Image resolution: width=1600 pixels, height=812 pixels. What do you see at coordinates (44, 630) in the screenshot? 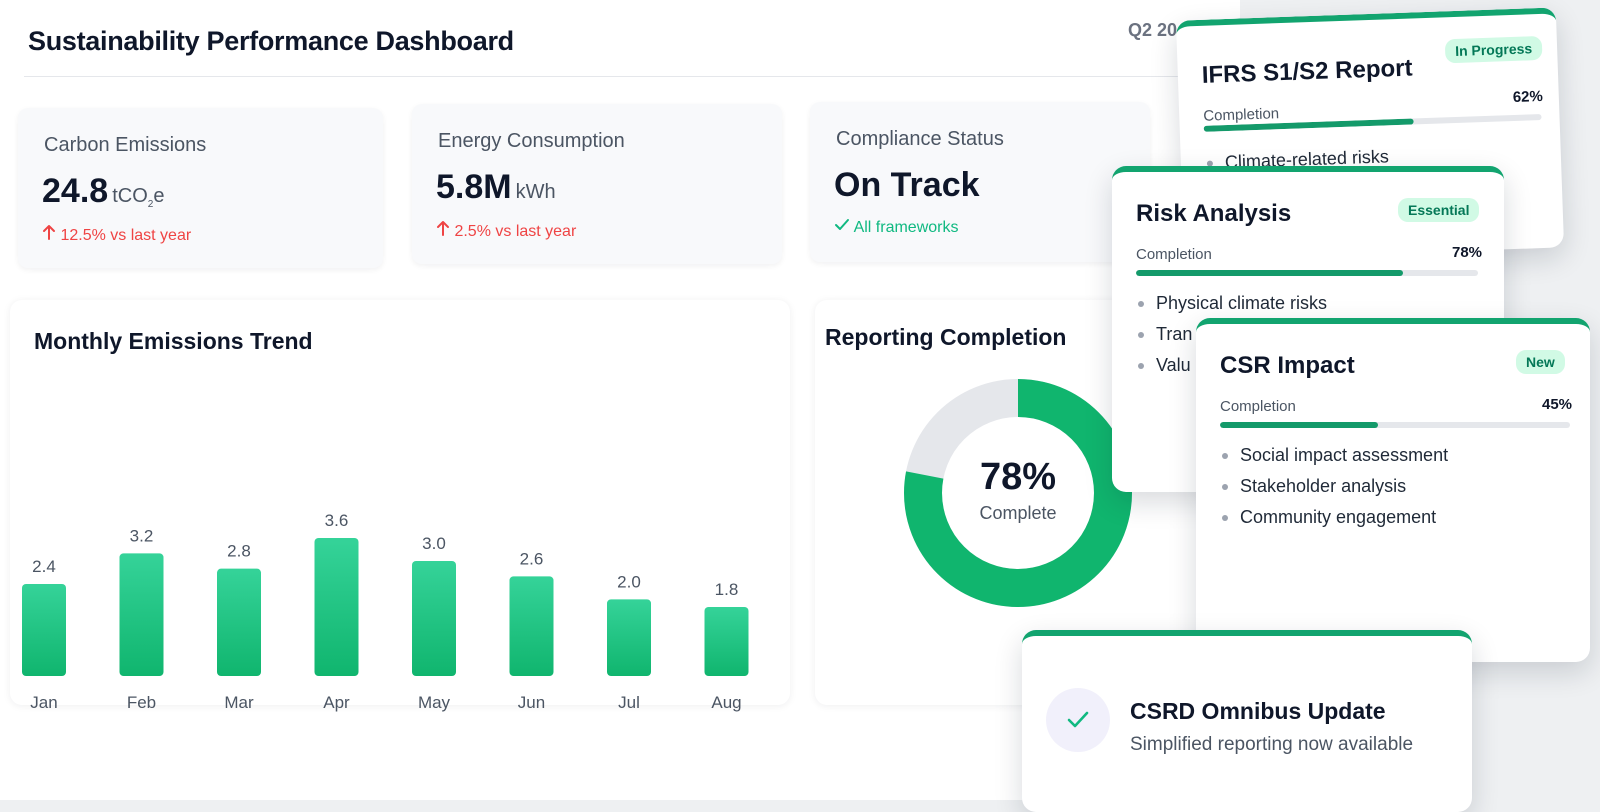
I see `bar-jan` at bounding box center [44, 630].